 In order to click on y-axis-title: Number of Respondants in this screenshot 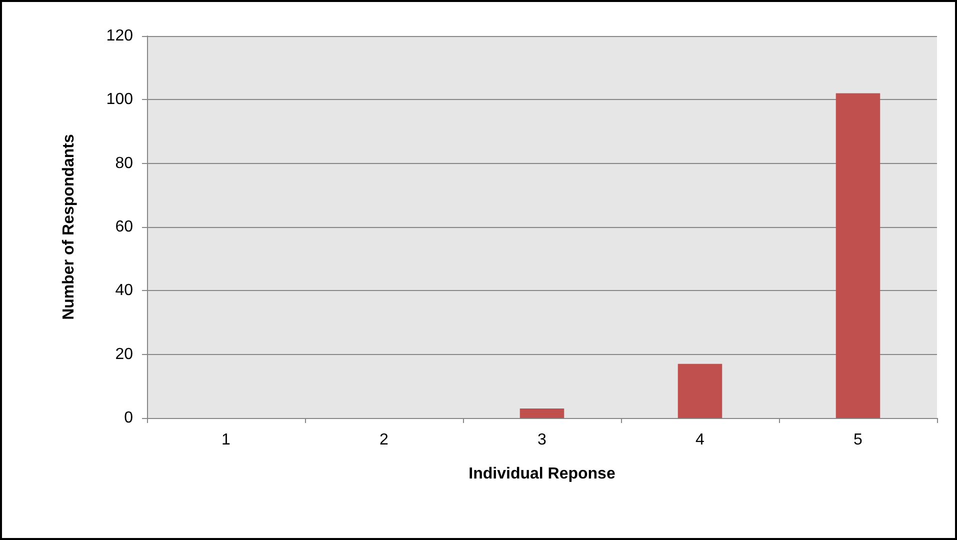, I will do `click(69, 227)`.